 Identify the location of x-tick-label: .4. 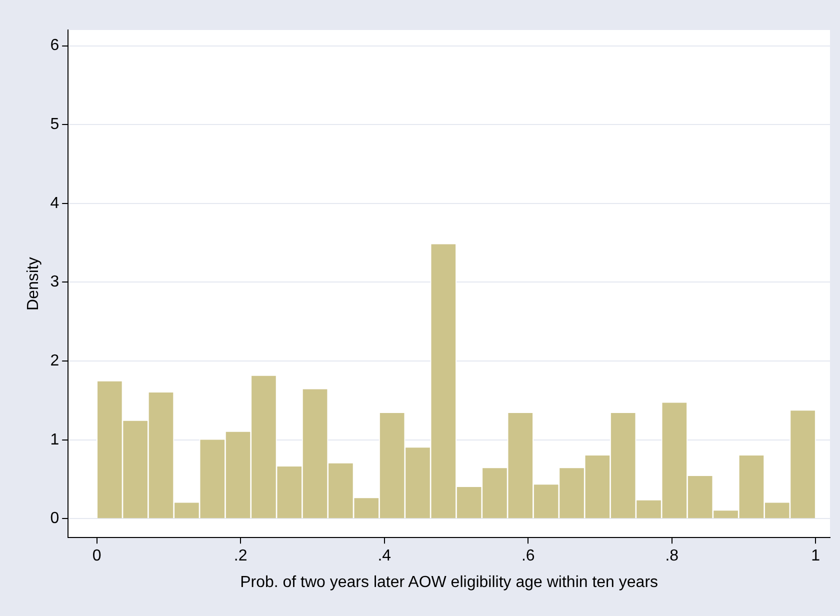
(385, 556).